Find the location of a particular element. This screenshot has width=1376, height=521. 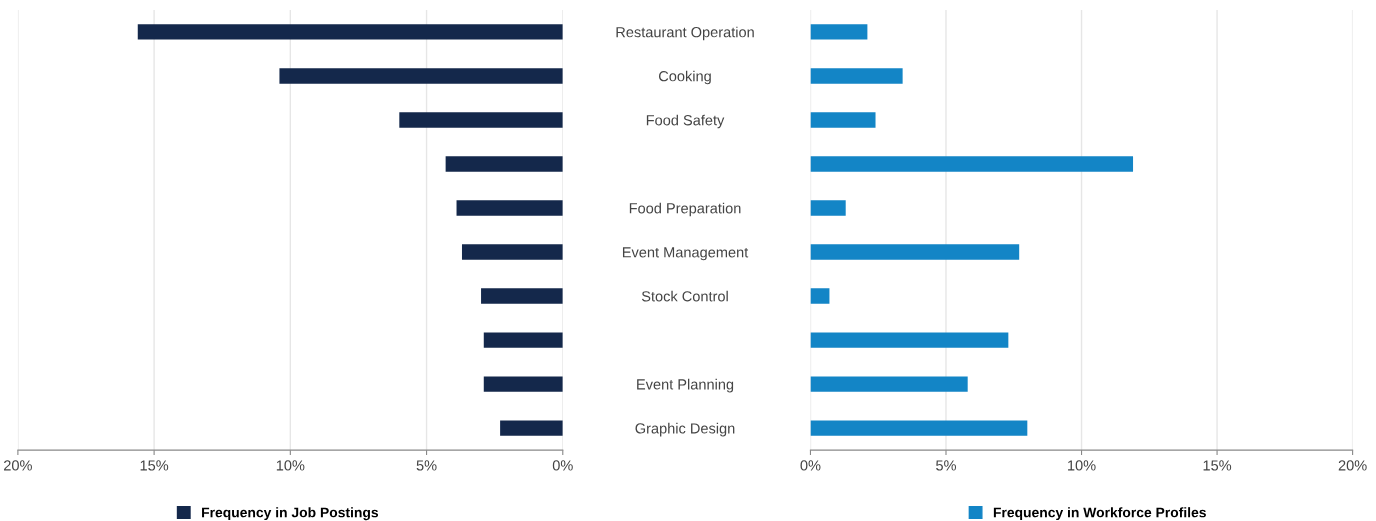

y-tick-label: Event Management is located at coordinates (685, 254).